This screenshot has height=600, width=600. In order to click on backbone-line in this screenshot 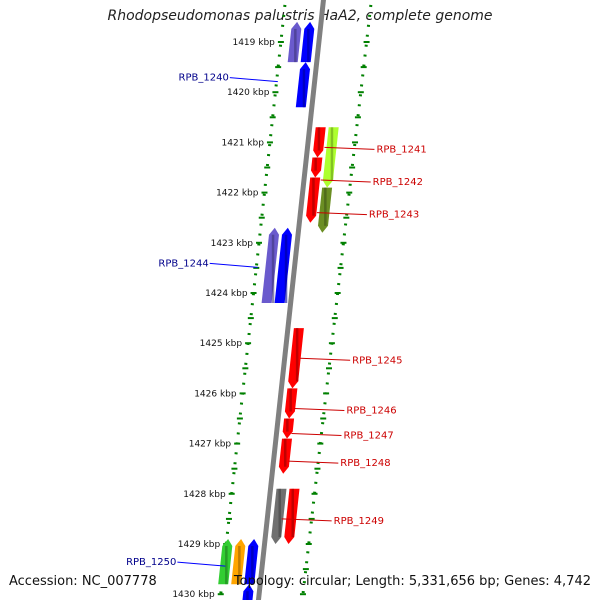, I will do `click(290, 300)`.